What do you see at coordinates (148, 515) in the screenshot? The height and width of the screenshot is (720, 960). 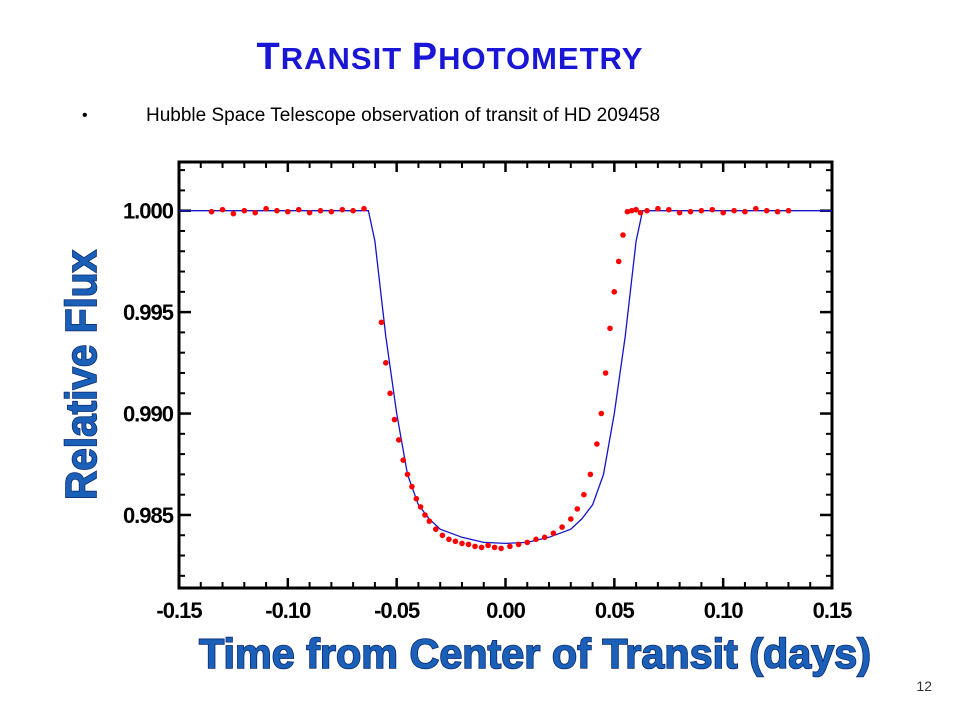 I see `y-tick-label: 0.985` at bounding box center [148, 515].